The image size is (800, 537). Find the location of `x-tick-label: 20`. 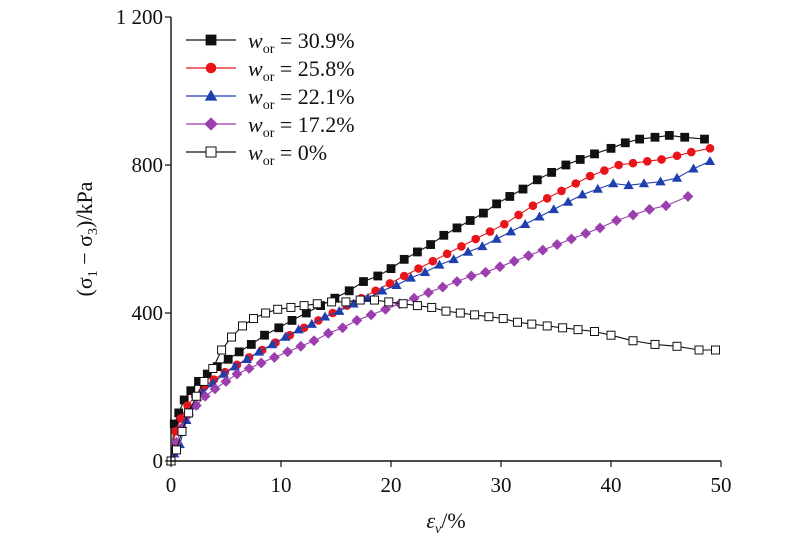

x-tick-label: 20 is located at coordinates (391, 485).